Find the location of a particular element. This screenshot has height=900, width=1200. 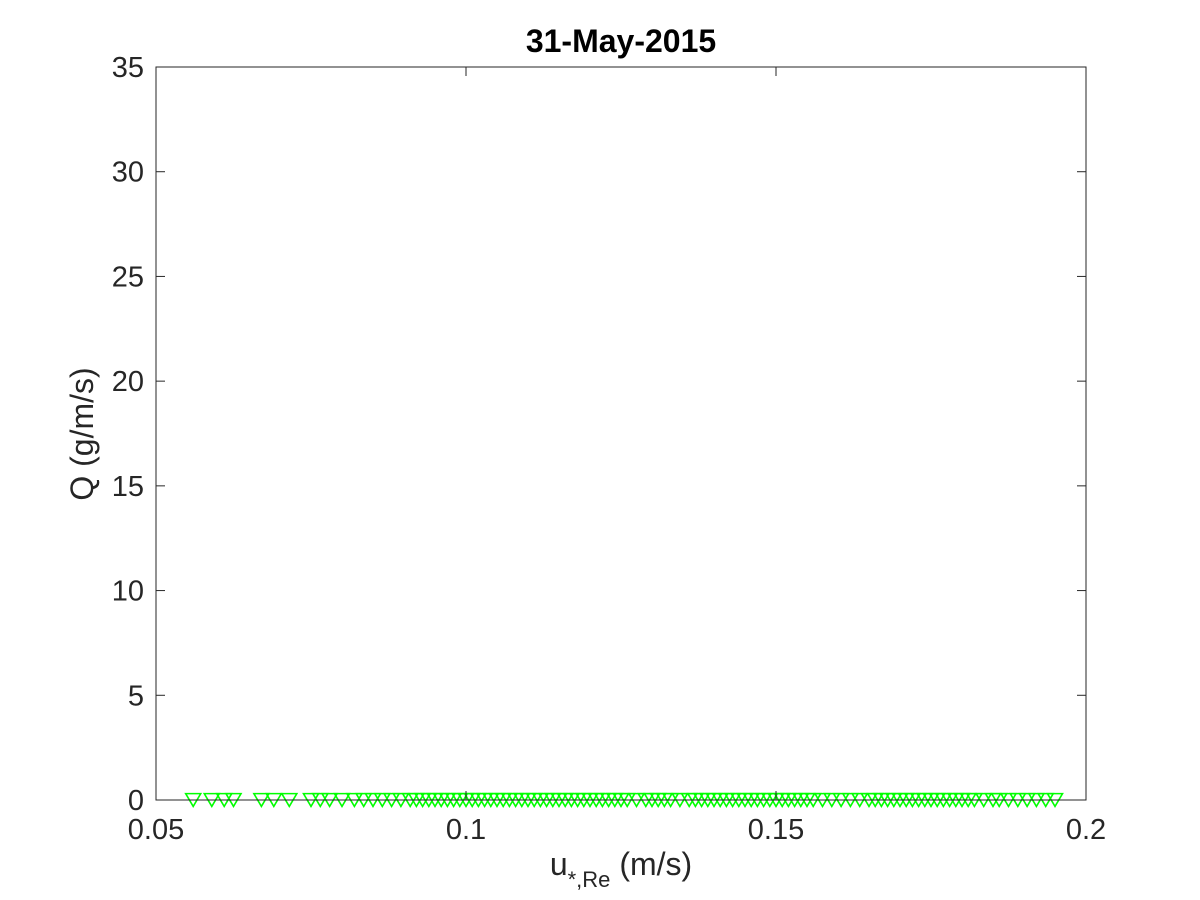

x-tick-label: 0.05 is located at coordinates (156, 830).